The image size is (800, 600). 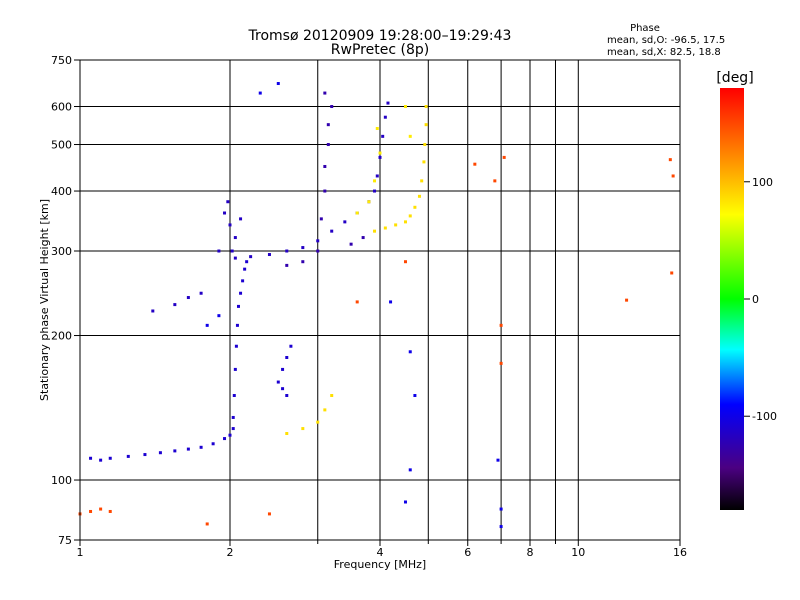 I want to click on stats-heading: Phase, so click(x=645, y=28).